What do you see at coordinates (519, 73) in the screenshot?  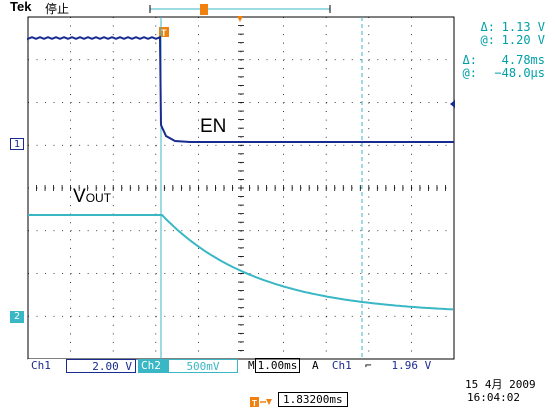 I see `at-t-value: −48.0µs` at bounding box center [519, 73].